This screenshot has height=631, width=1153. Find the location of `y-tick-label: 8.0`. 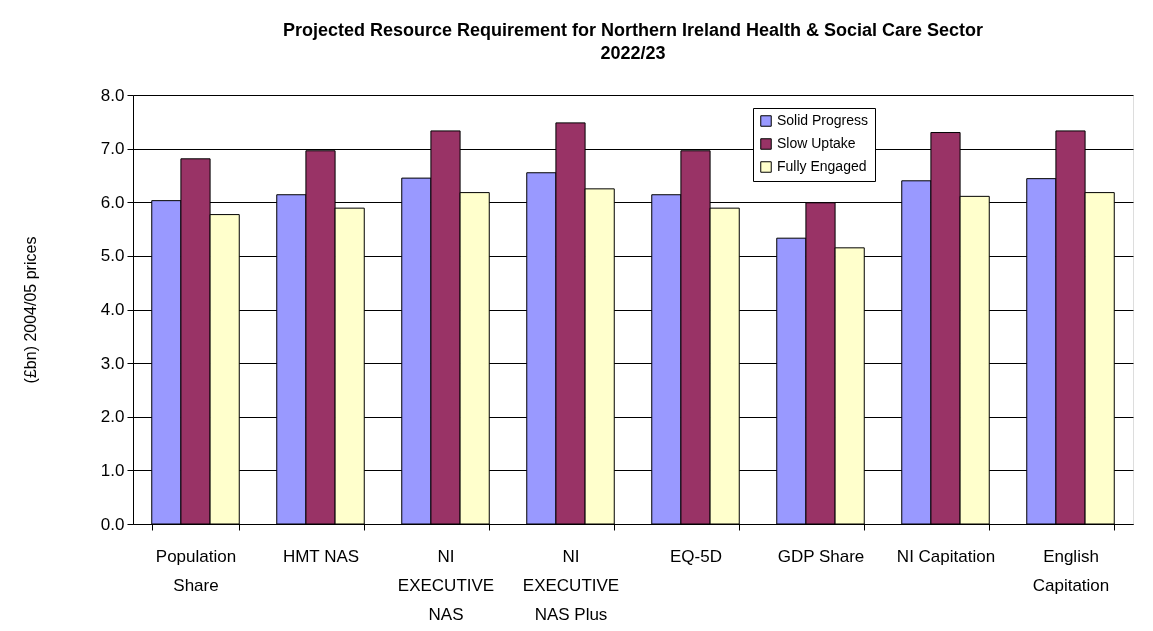

y-tick-label: 8.0 is located at coordinates (112, 95).